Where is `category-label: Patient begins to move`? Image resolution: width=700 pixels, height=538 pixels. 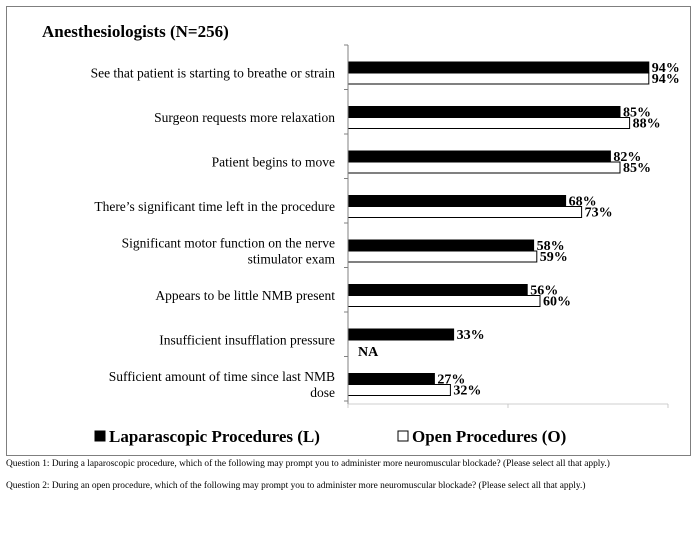 category-label: Patient begins to move is located at coordinates (273, 162).